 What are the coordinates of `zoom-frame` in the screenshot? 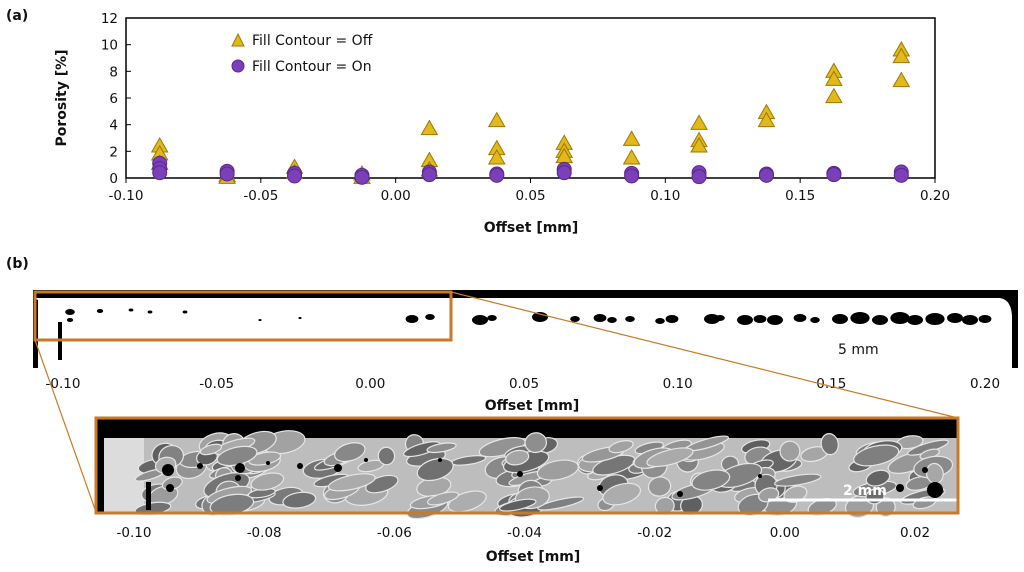 It's located at (527, 465).